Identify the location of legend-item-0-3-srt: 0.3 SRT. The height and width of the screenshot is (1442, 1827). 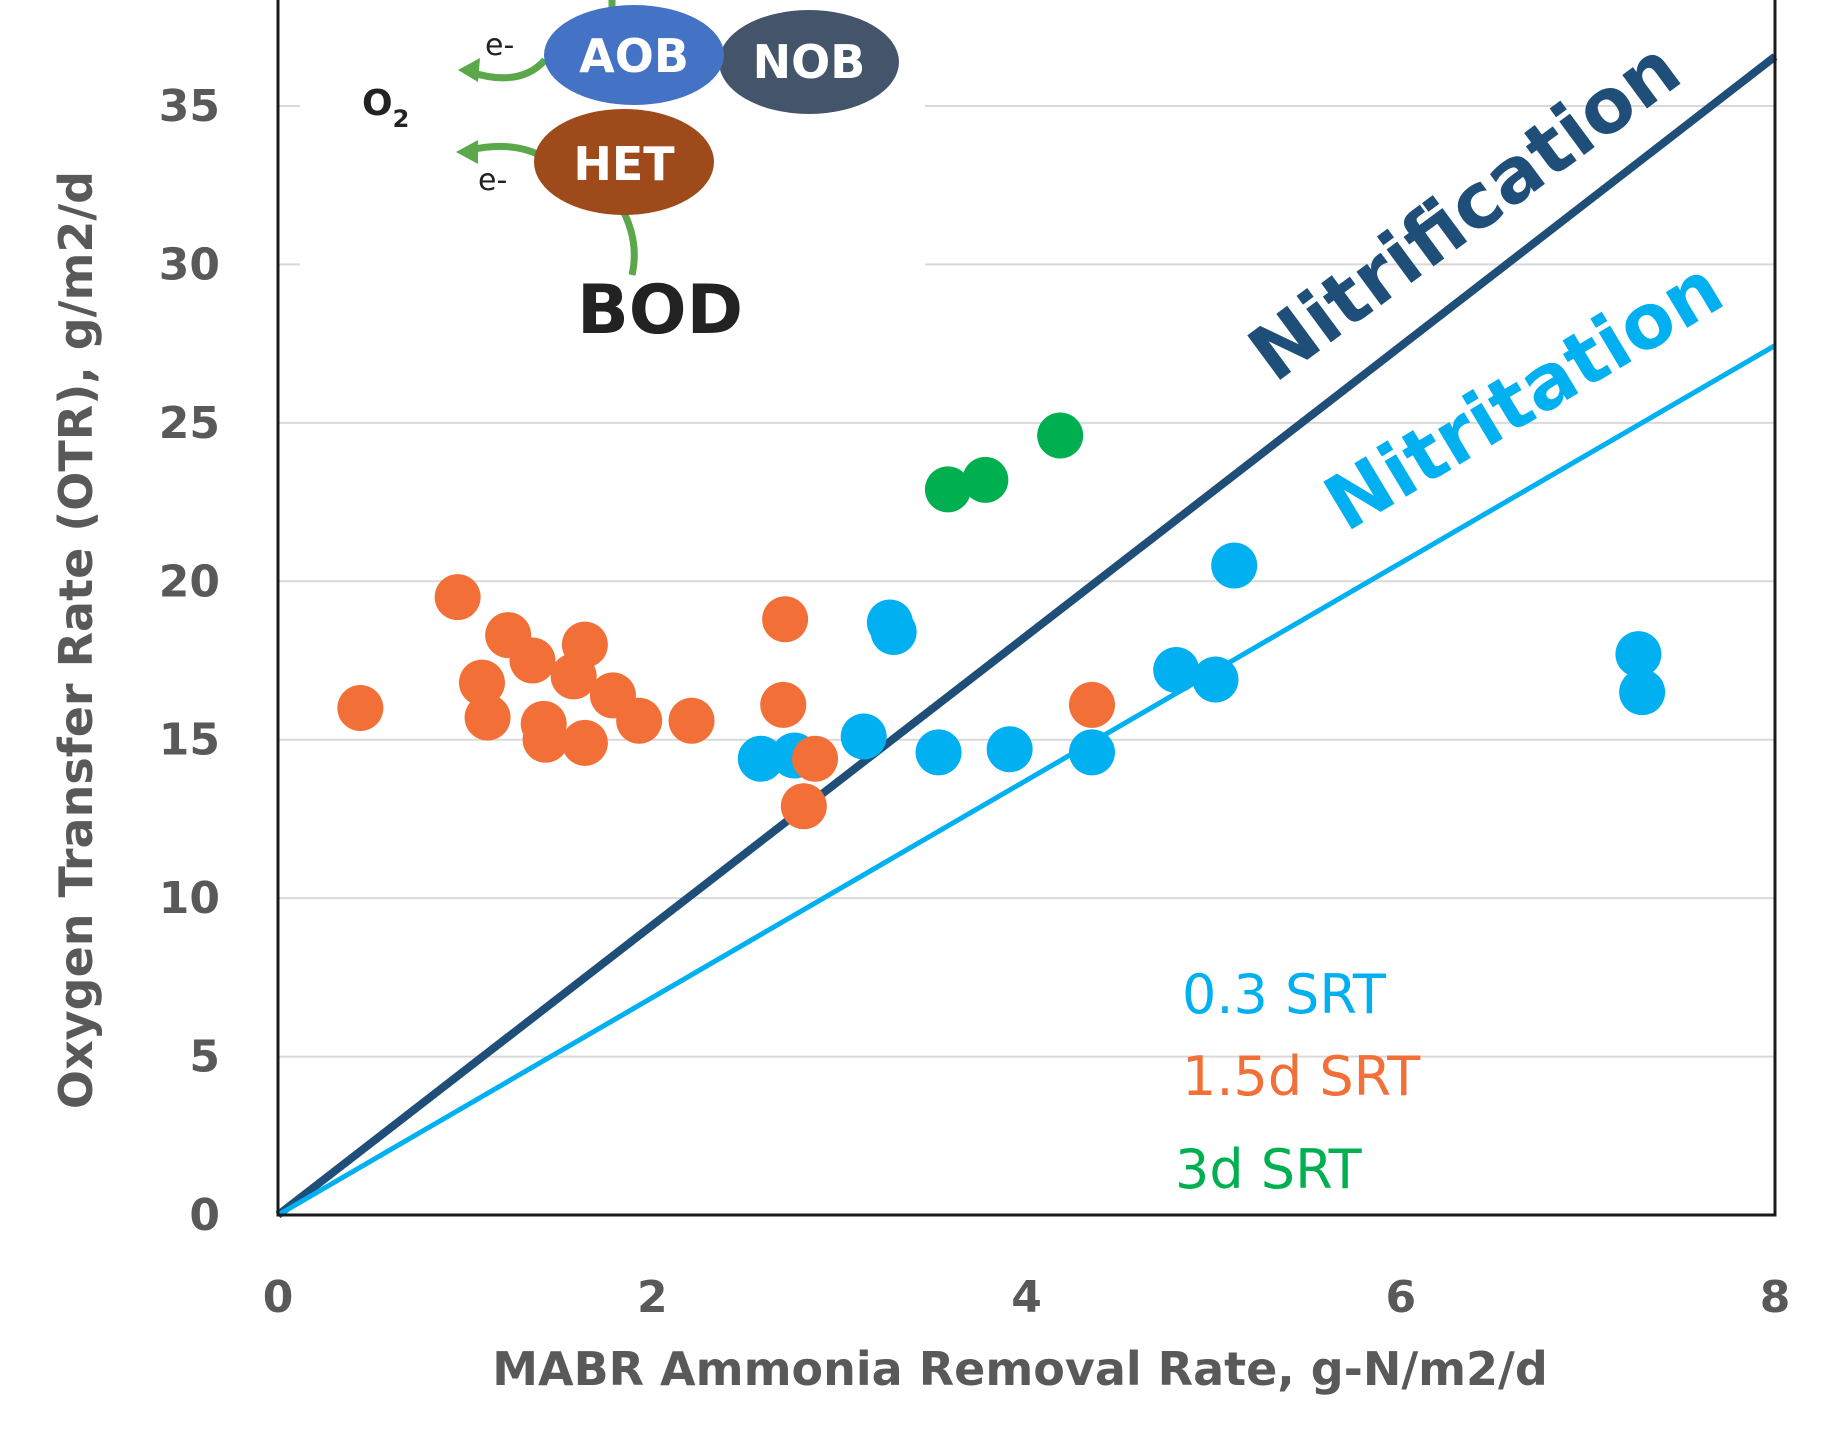
(1284, 994).